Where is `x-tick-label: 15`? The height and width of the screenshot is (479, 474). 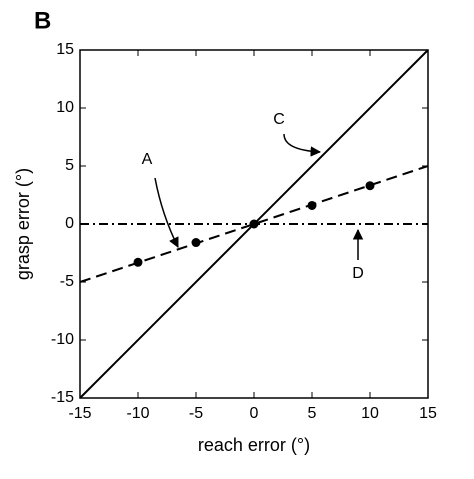 x-tick-label: 15 is located at coordinates (428, 413).